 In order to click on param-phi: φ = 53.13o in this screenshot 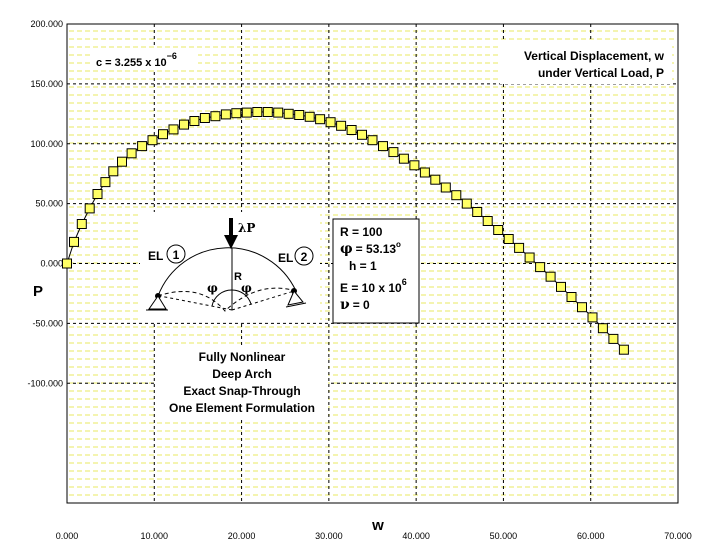, I will do `click(370, 248)`.